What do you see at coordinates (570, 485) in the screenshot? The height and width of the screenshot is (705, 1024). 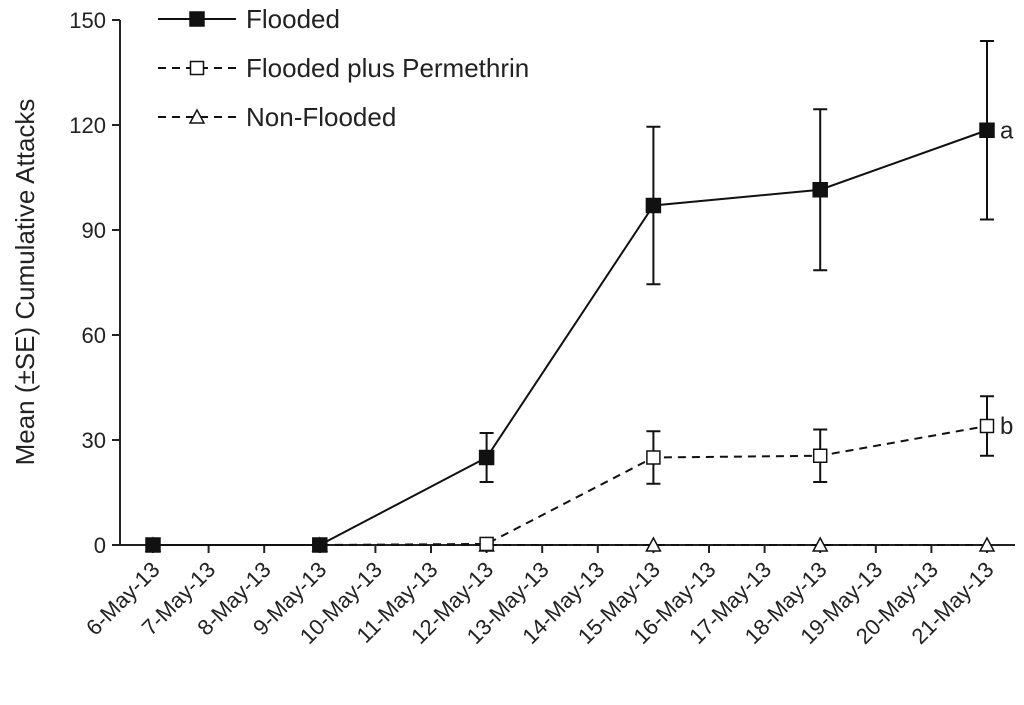 I see `series-line` at bounding box center [570, 485].